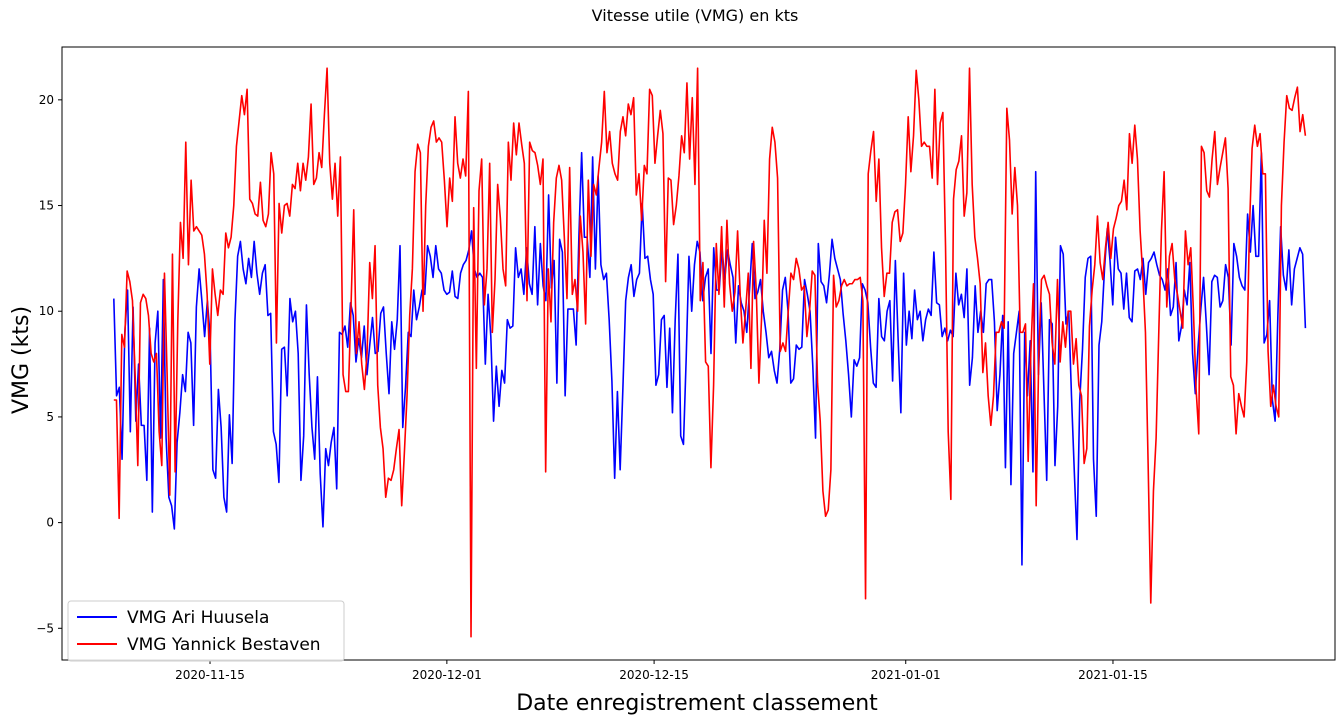  I want to click on legend-label-ari-huusela: VMG Ari Huusela, so click(198, 618).